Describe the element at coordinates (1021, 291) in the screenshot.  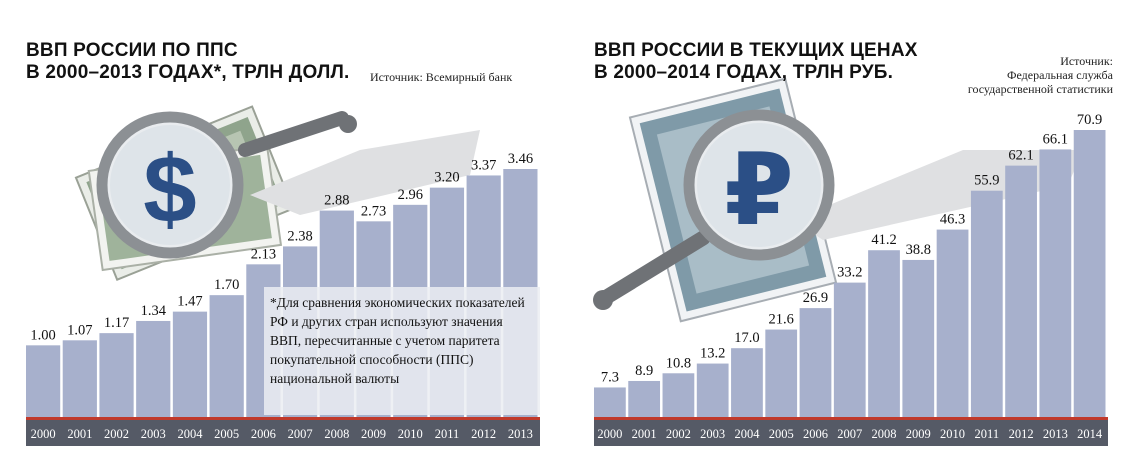
I see `bar-2012` at that location.